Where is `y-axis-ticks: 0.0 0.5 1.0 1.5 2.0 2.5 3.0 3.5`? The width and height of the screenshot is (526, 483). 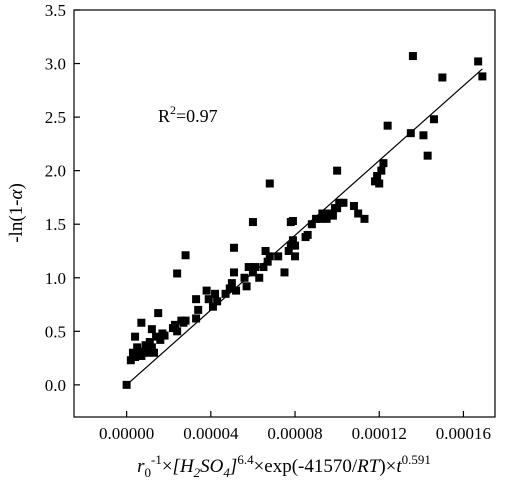 y-axis-ticks: 0.0 0.5 1.0 1.5 2.0 2.5 3.0 3.5 is located at coordinates (62, 198).